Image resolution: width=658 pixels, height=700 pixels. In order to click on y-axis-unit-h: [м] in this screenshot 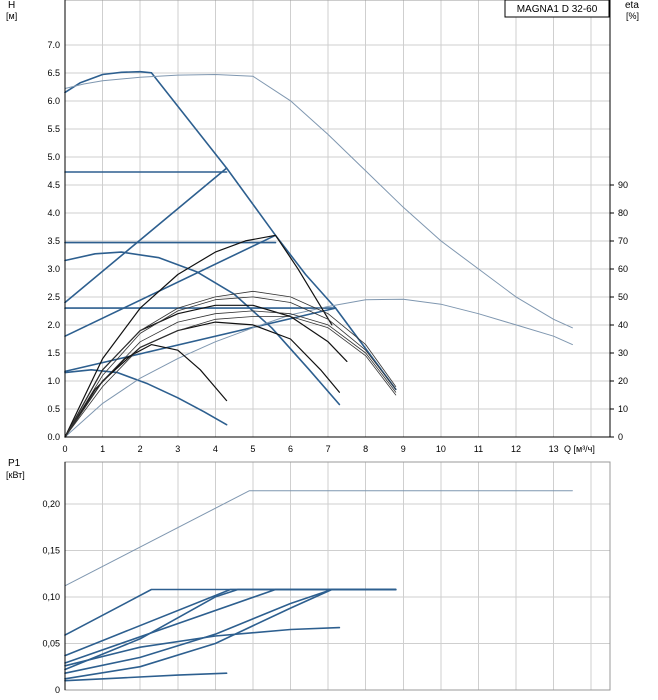, I will do `click(11, 16)`.